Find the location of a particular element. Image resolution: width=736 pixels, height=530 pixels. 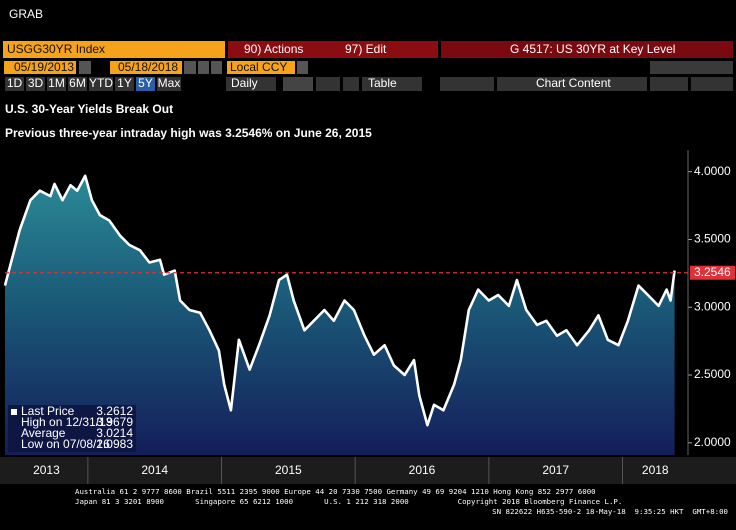

x-tick-label: 2014 is located at coordinates (154, 470).